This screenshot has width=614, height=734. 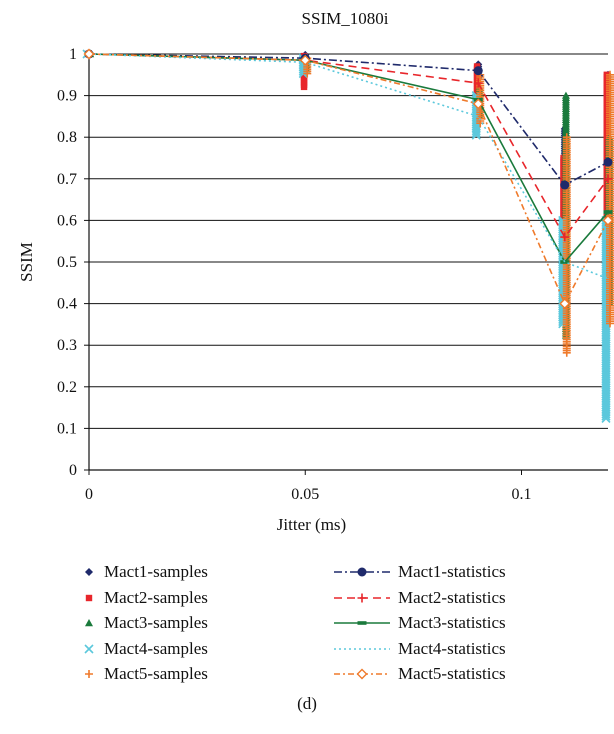 I want to click on x-tick-label: 0.05, so click(x=305, y=494).